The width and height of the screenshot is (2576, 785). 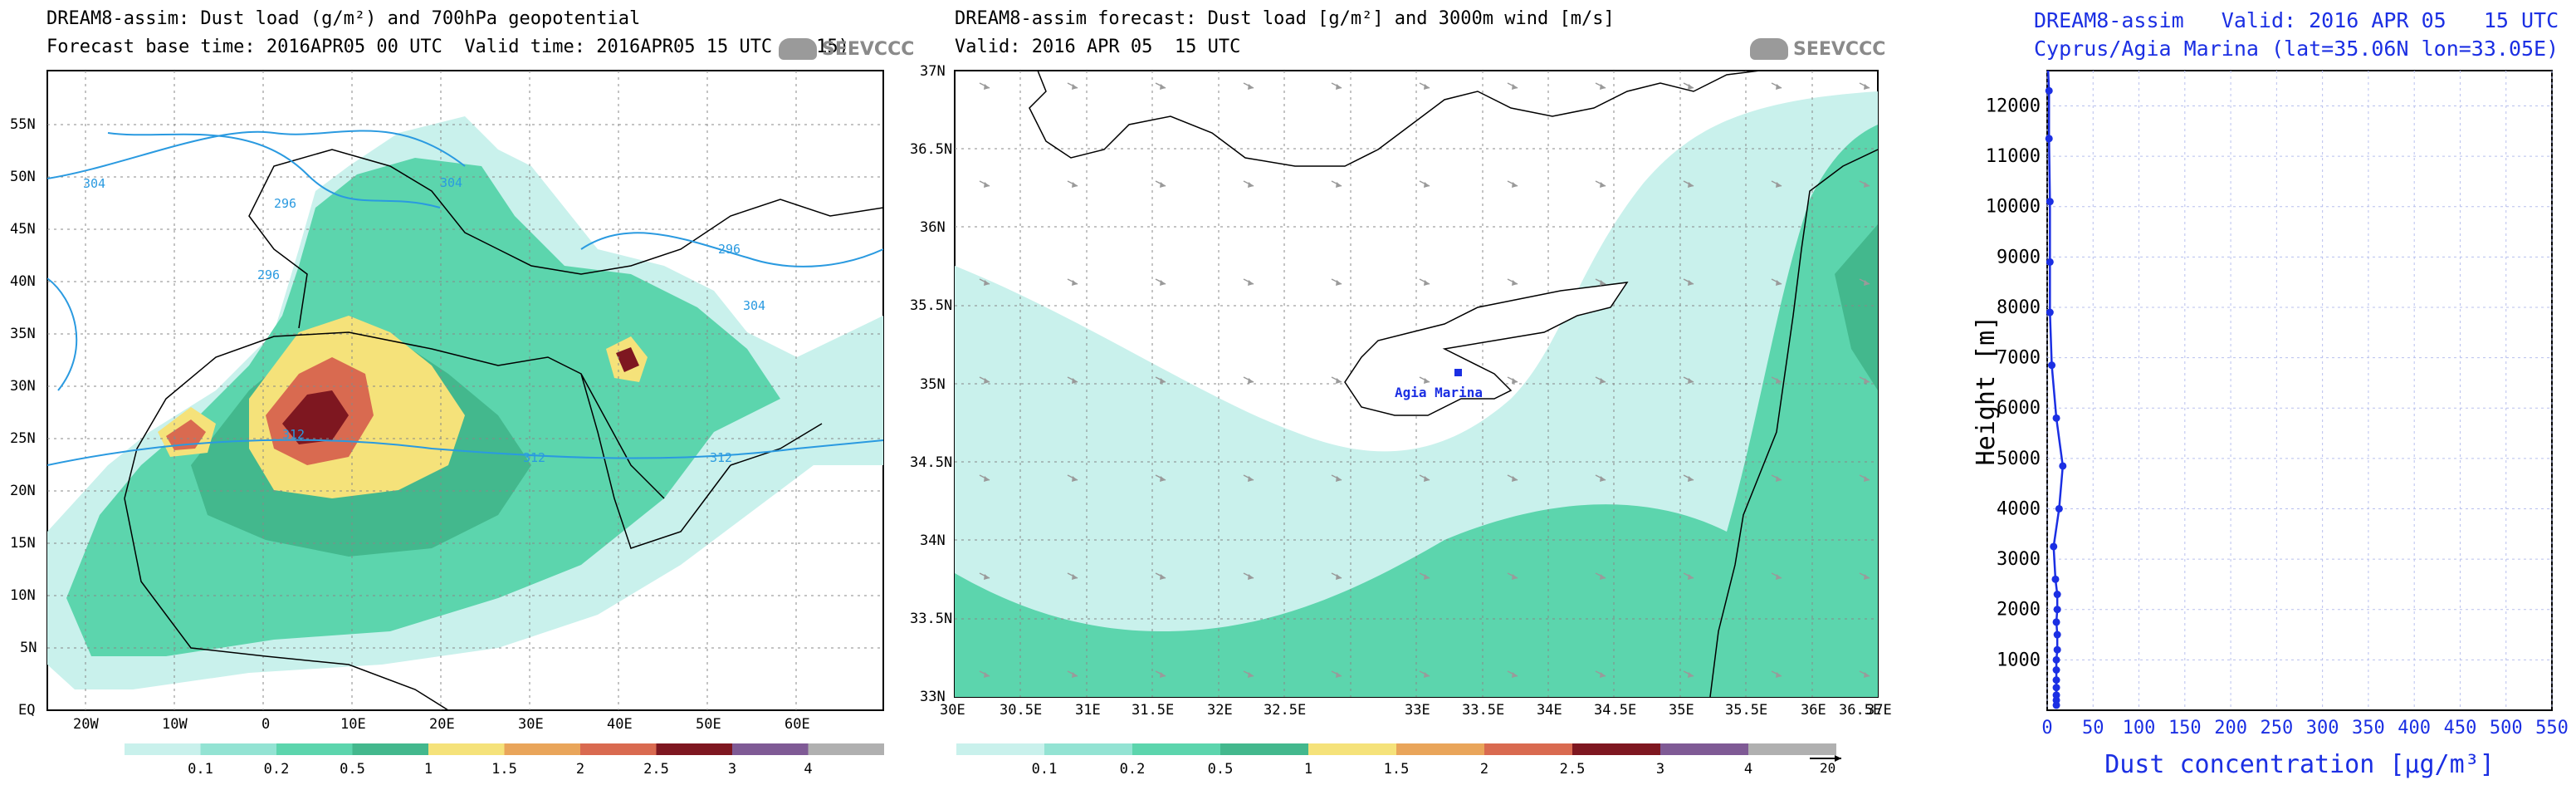 What do you see at coordinates (931, 619) in the screenshot?
I see `lat-label: 33.5N` at bounding box center [931, 619].